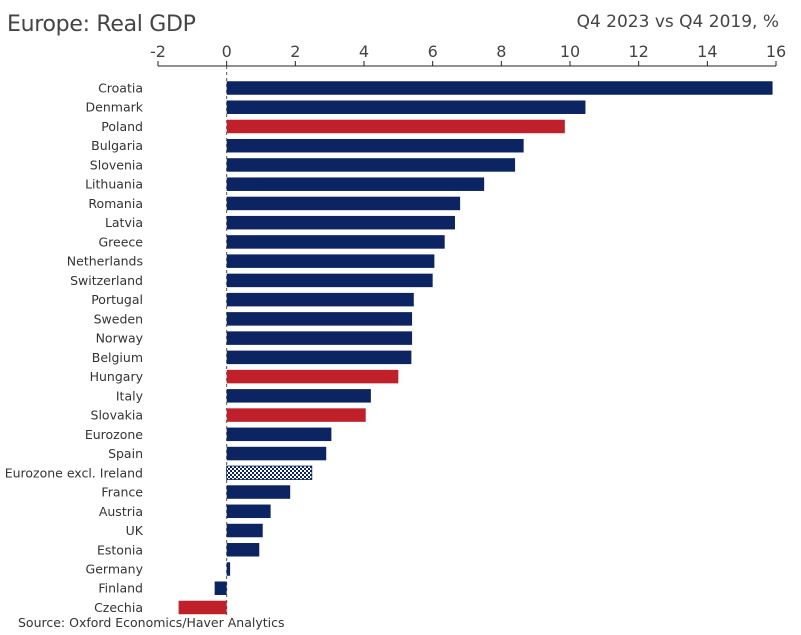 This screenshot has height=635, width=801. What do you see at coordinates (501, 51) in the screenshot?
I see `x-tick-label: 8` at bounding box center [501, 51].